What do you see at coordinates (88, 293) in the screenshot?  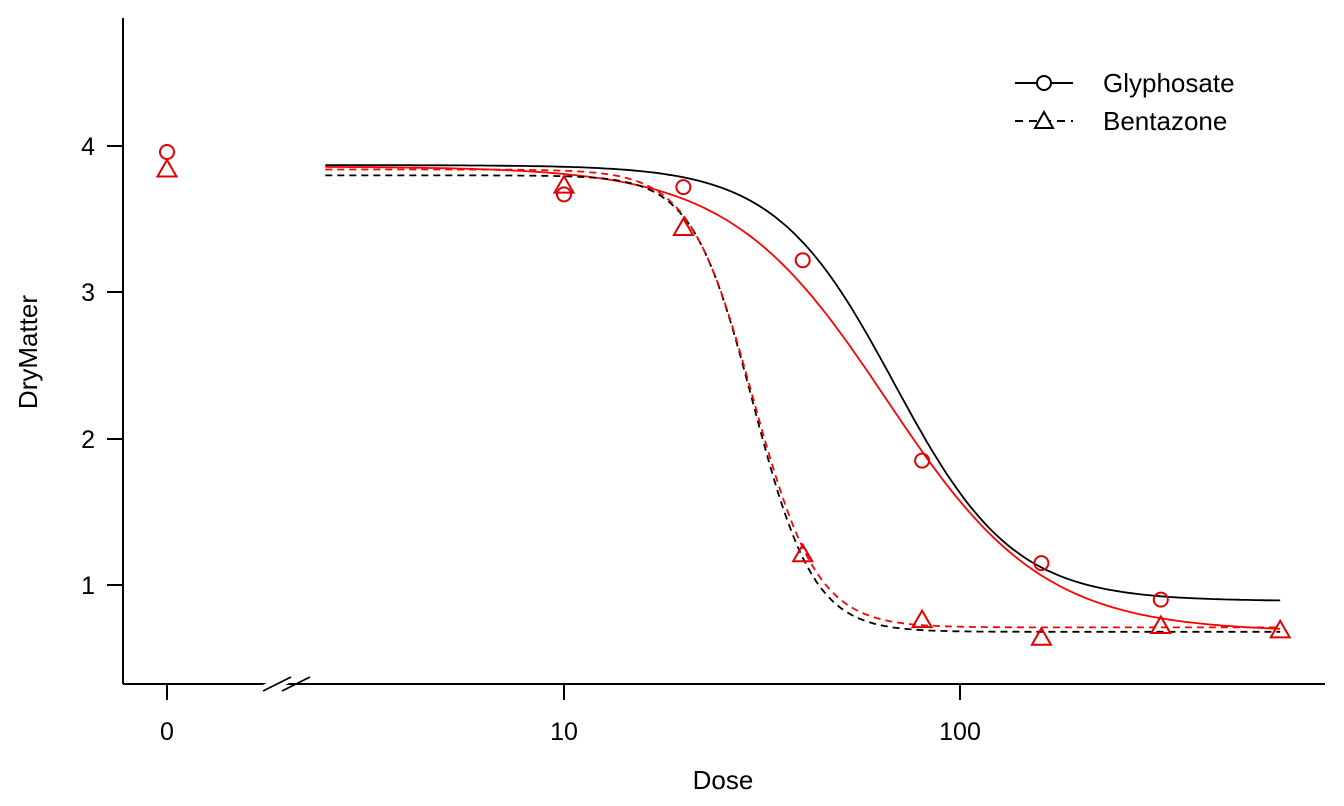 I see `y-tick-label: 3` at bounding box center [88, 293].